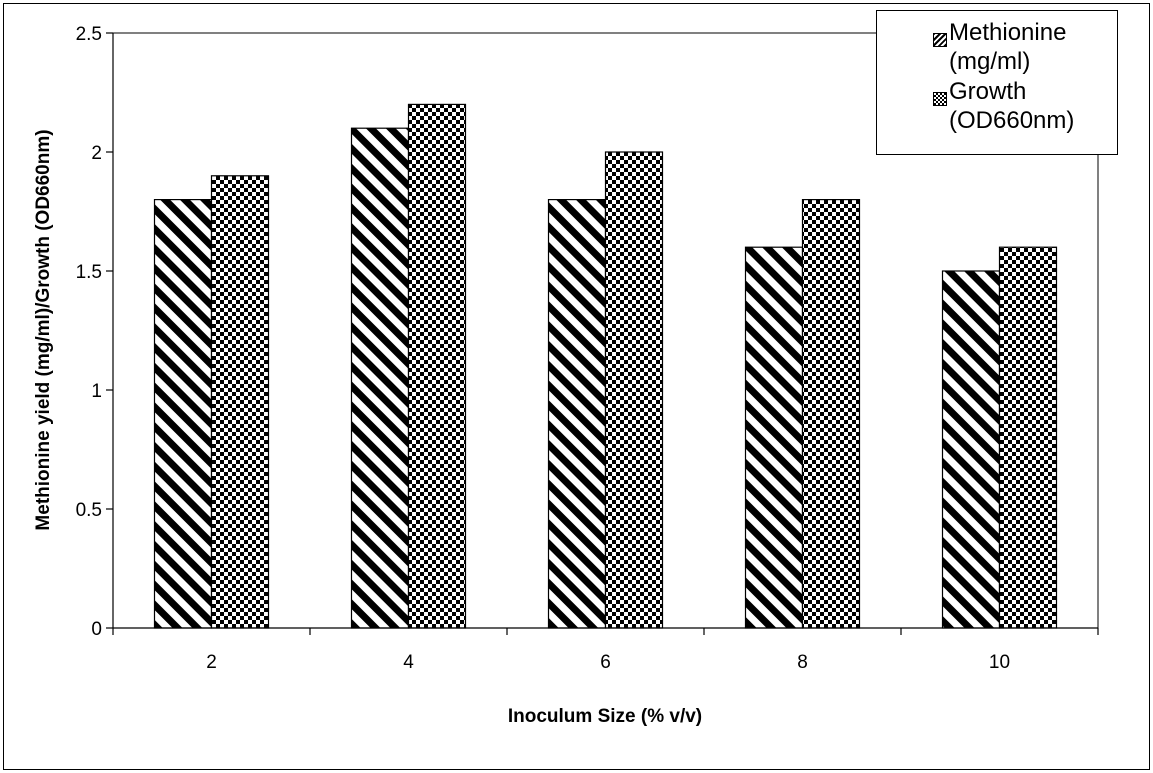 This screenshot has width=1153, height=773. What do you see at coordinates (408, 662) in the screenshot?
I see `x-tick-label: 4` at bounding box center [408, 662].